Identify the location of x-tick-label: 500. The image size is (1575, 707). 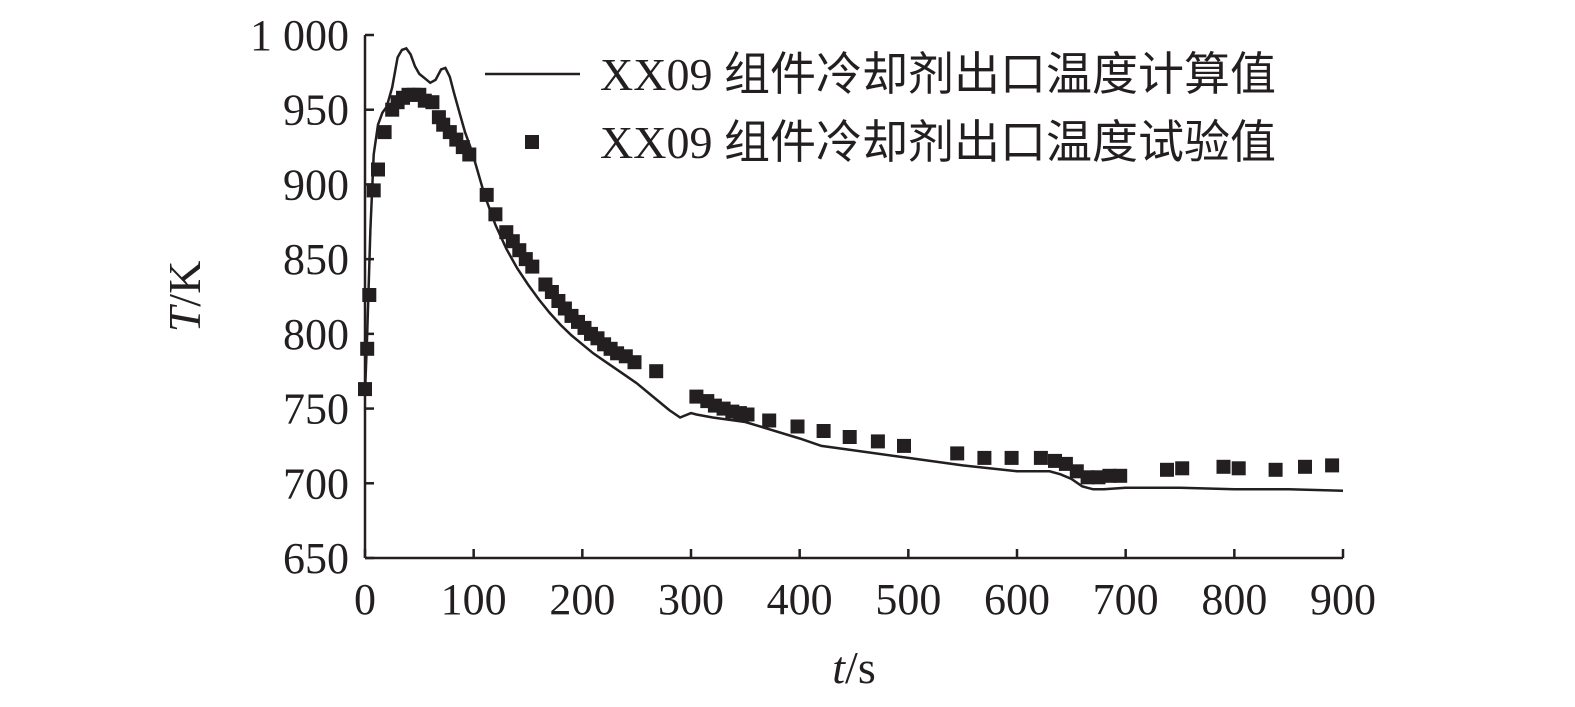
(908, 599).